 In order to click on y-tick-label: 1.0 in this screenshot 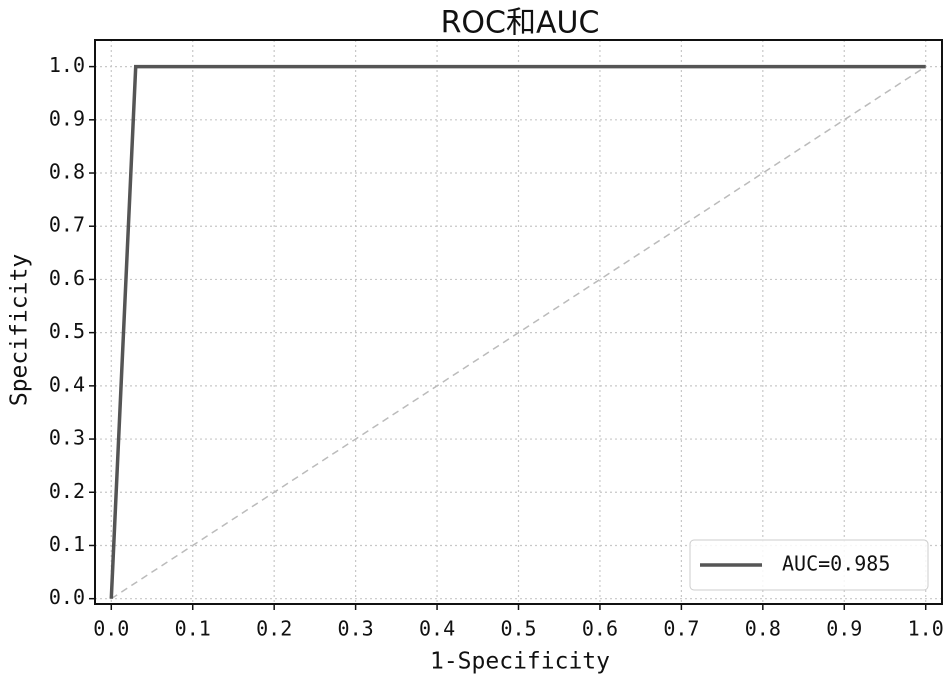, I will do `click(67, 65)`.